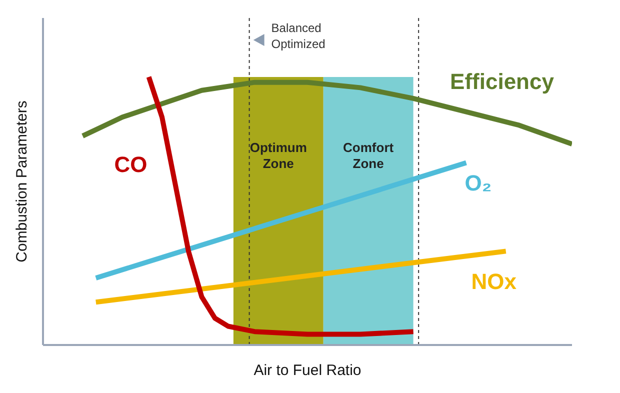 This screenshot has height=393, width=620. Describe the element at coordinates (478, 183) in the screenshot. I see `series-label: O₂` at that location.